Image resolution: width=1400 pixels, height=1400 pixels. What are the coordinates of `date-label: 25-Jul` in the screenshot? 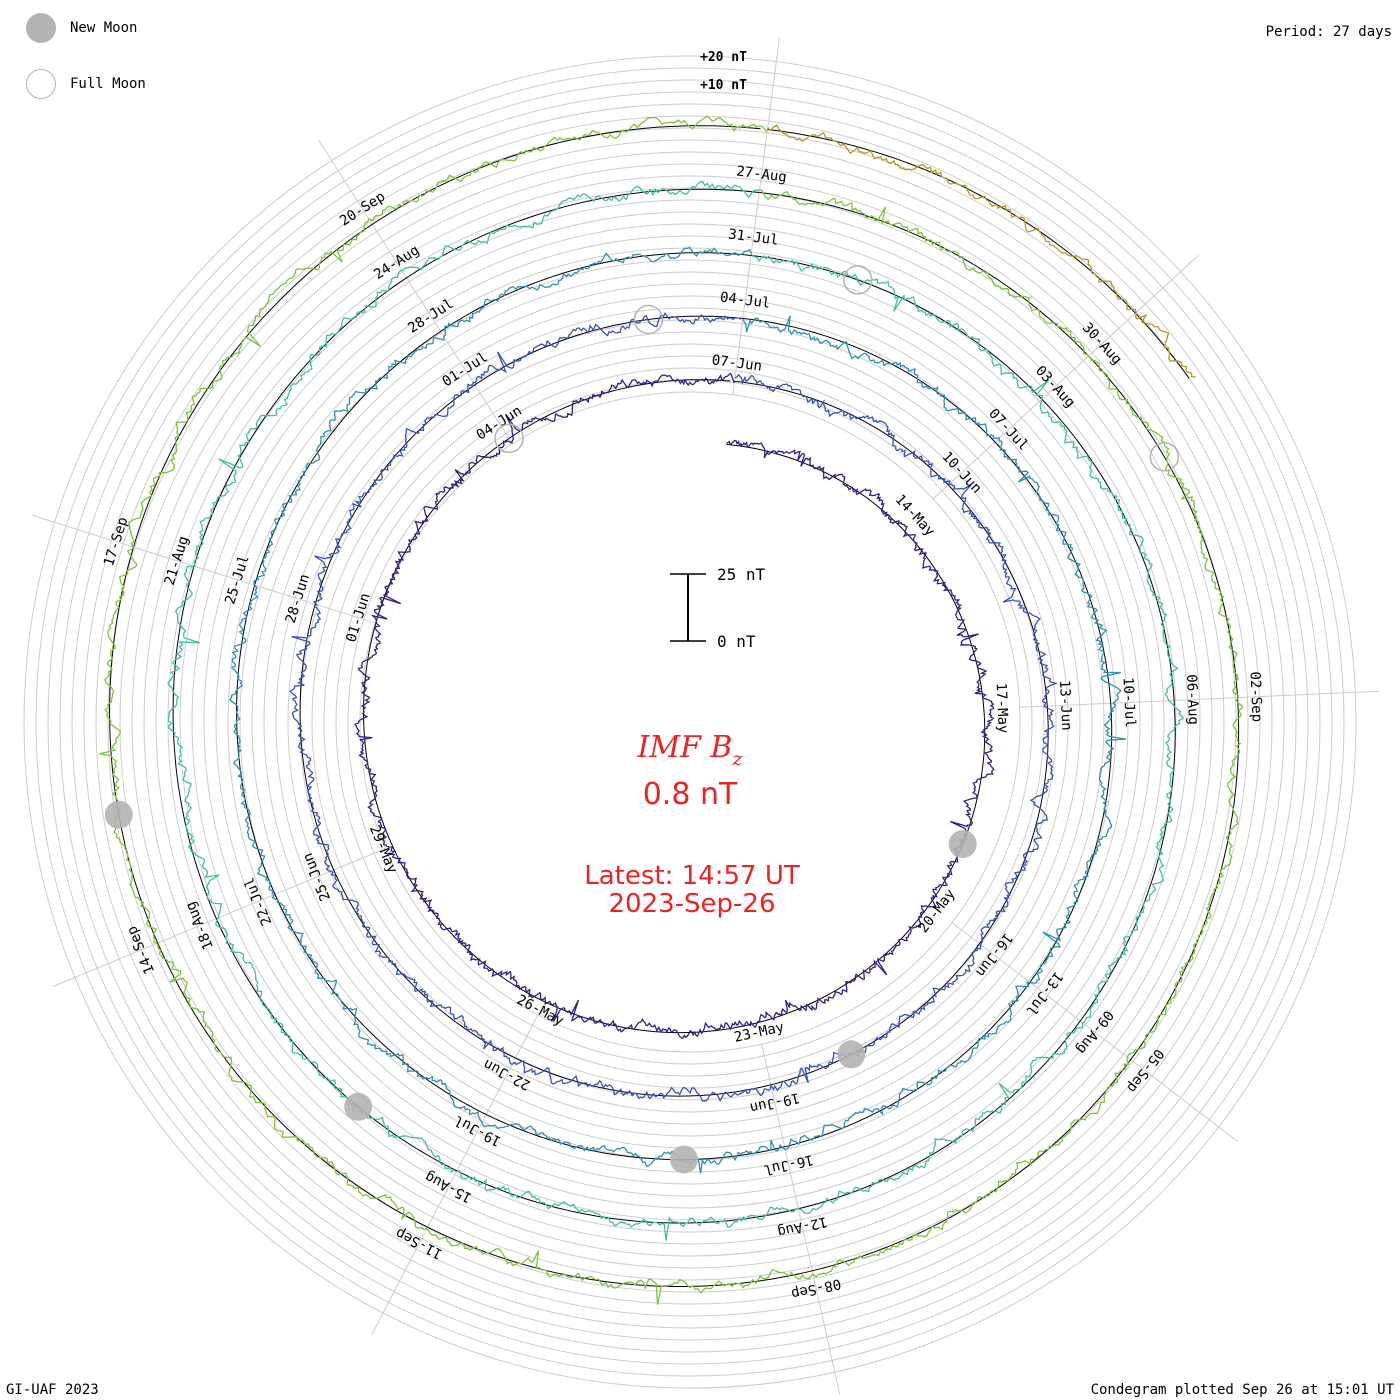 It's located at (237, 579).